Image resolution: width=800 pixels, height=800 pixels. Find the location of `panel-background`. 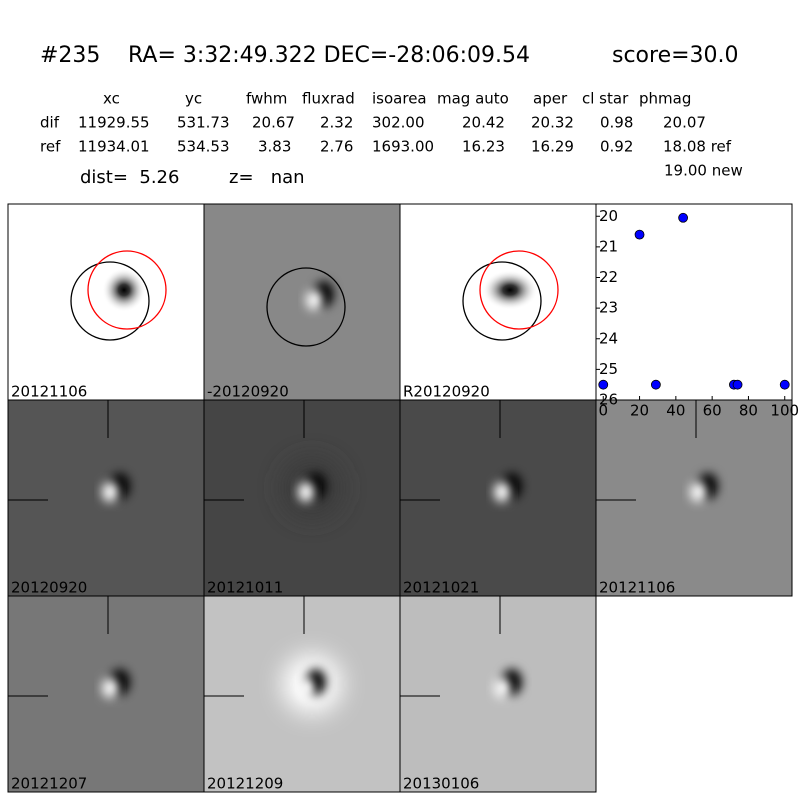

panel-background is located at coordinates (302, 302).